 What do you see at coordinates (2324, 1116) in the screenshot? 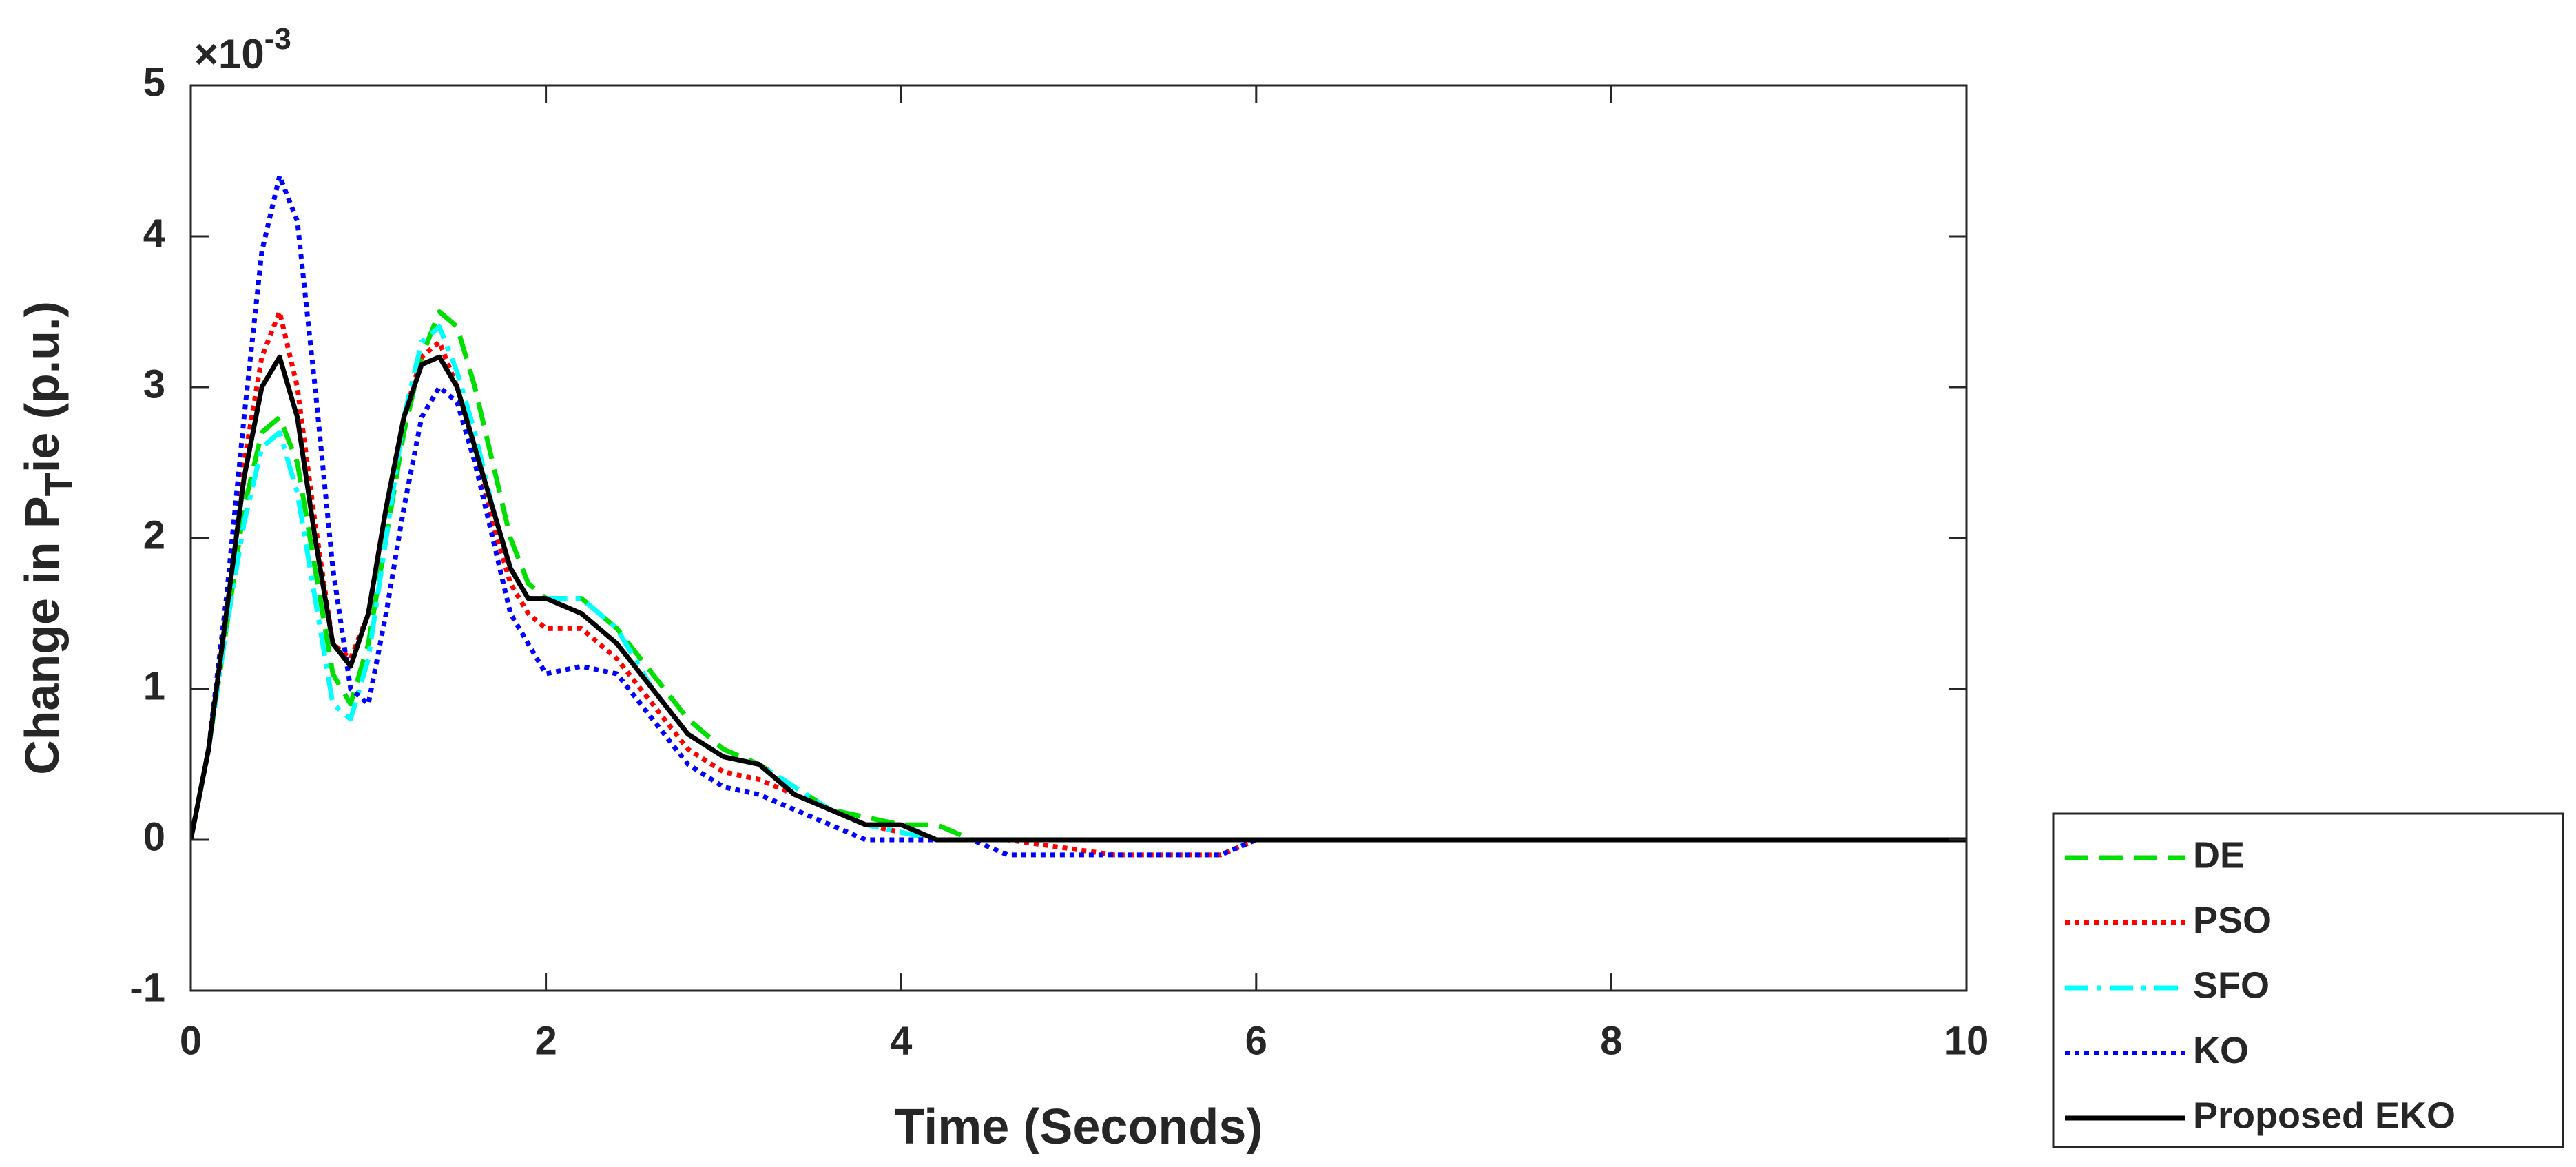
I see `legend-label: Proposed EKO` at bounding box center [2324, 1116].